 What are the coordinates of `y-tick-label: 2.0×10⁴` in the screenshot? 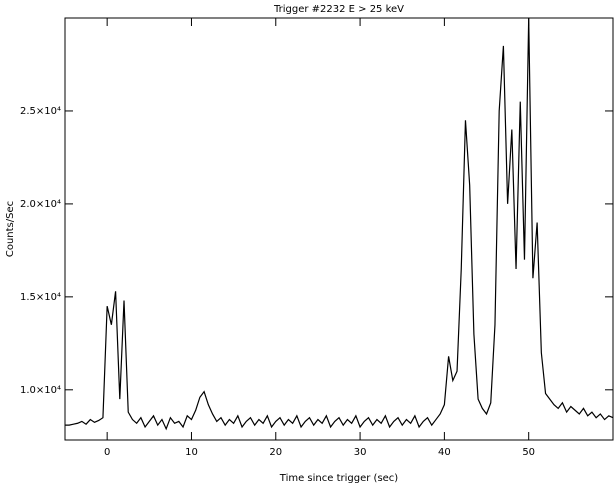 It's located at (40, 204).